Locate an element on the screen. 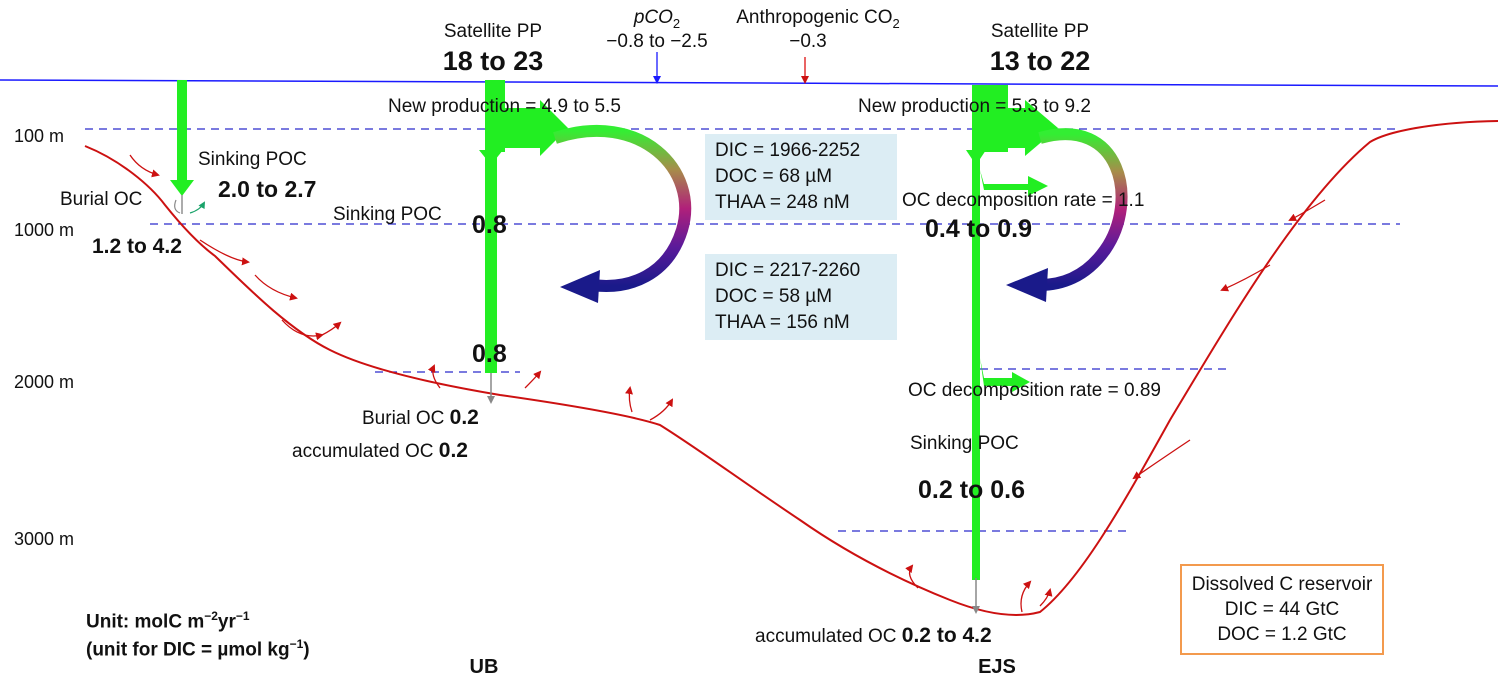  left-sinking-poc-label: Sinking POC is located at coordinates (252, 159).